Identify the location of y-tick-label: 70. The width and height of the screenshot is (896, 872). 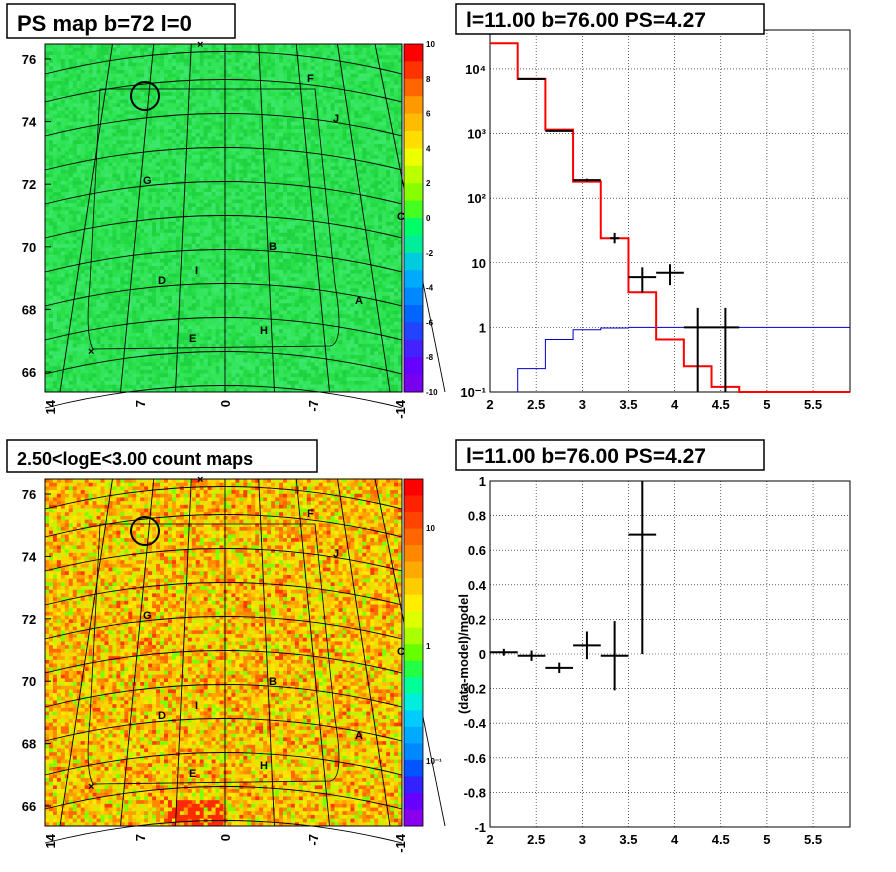
(29, 247).